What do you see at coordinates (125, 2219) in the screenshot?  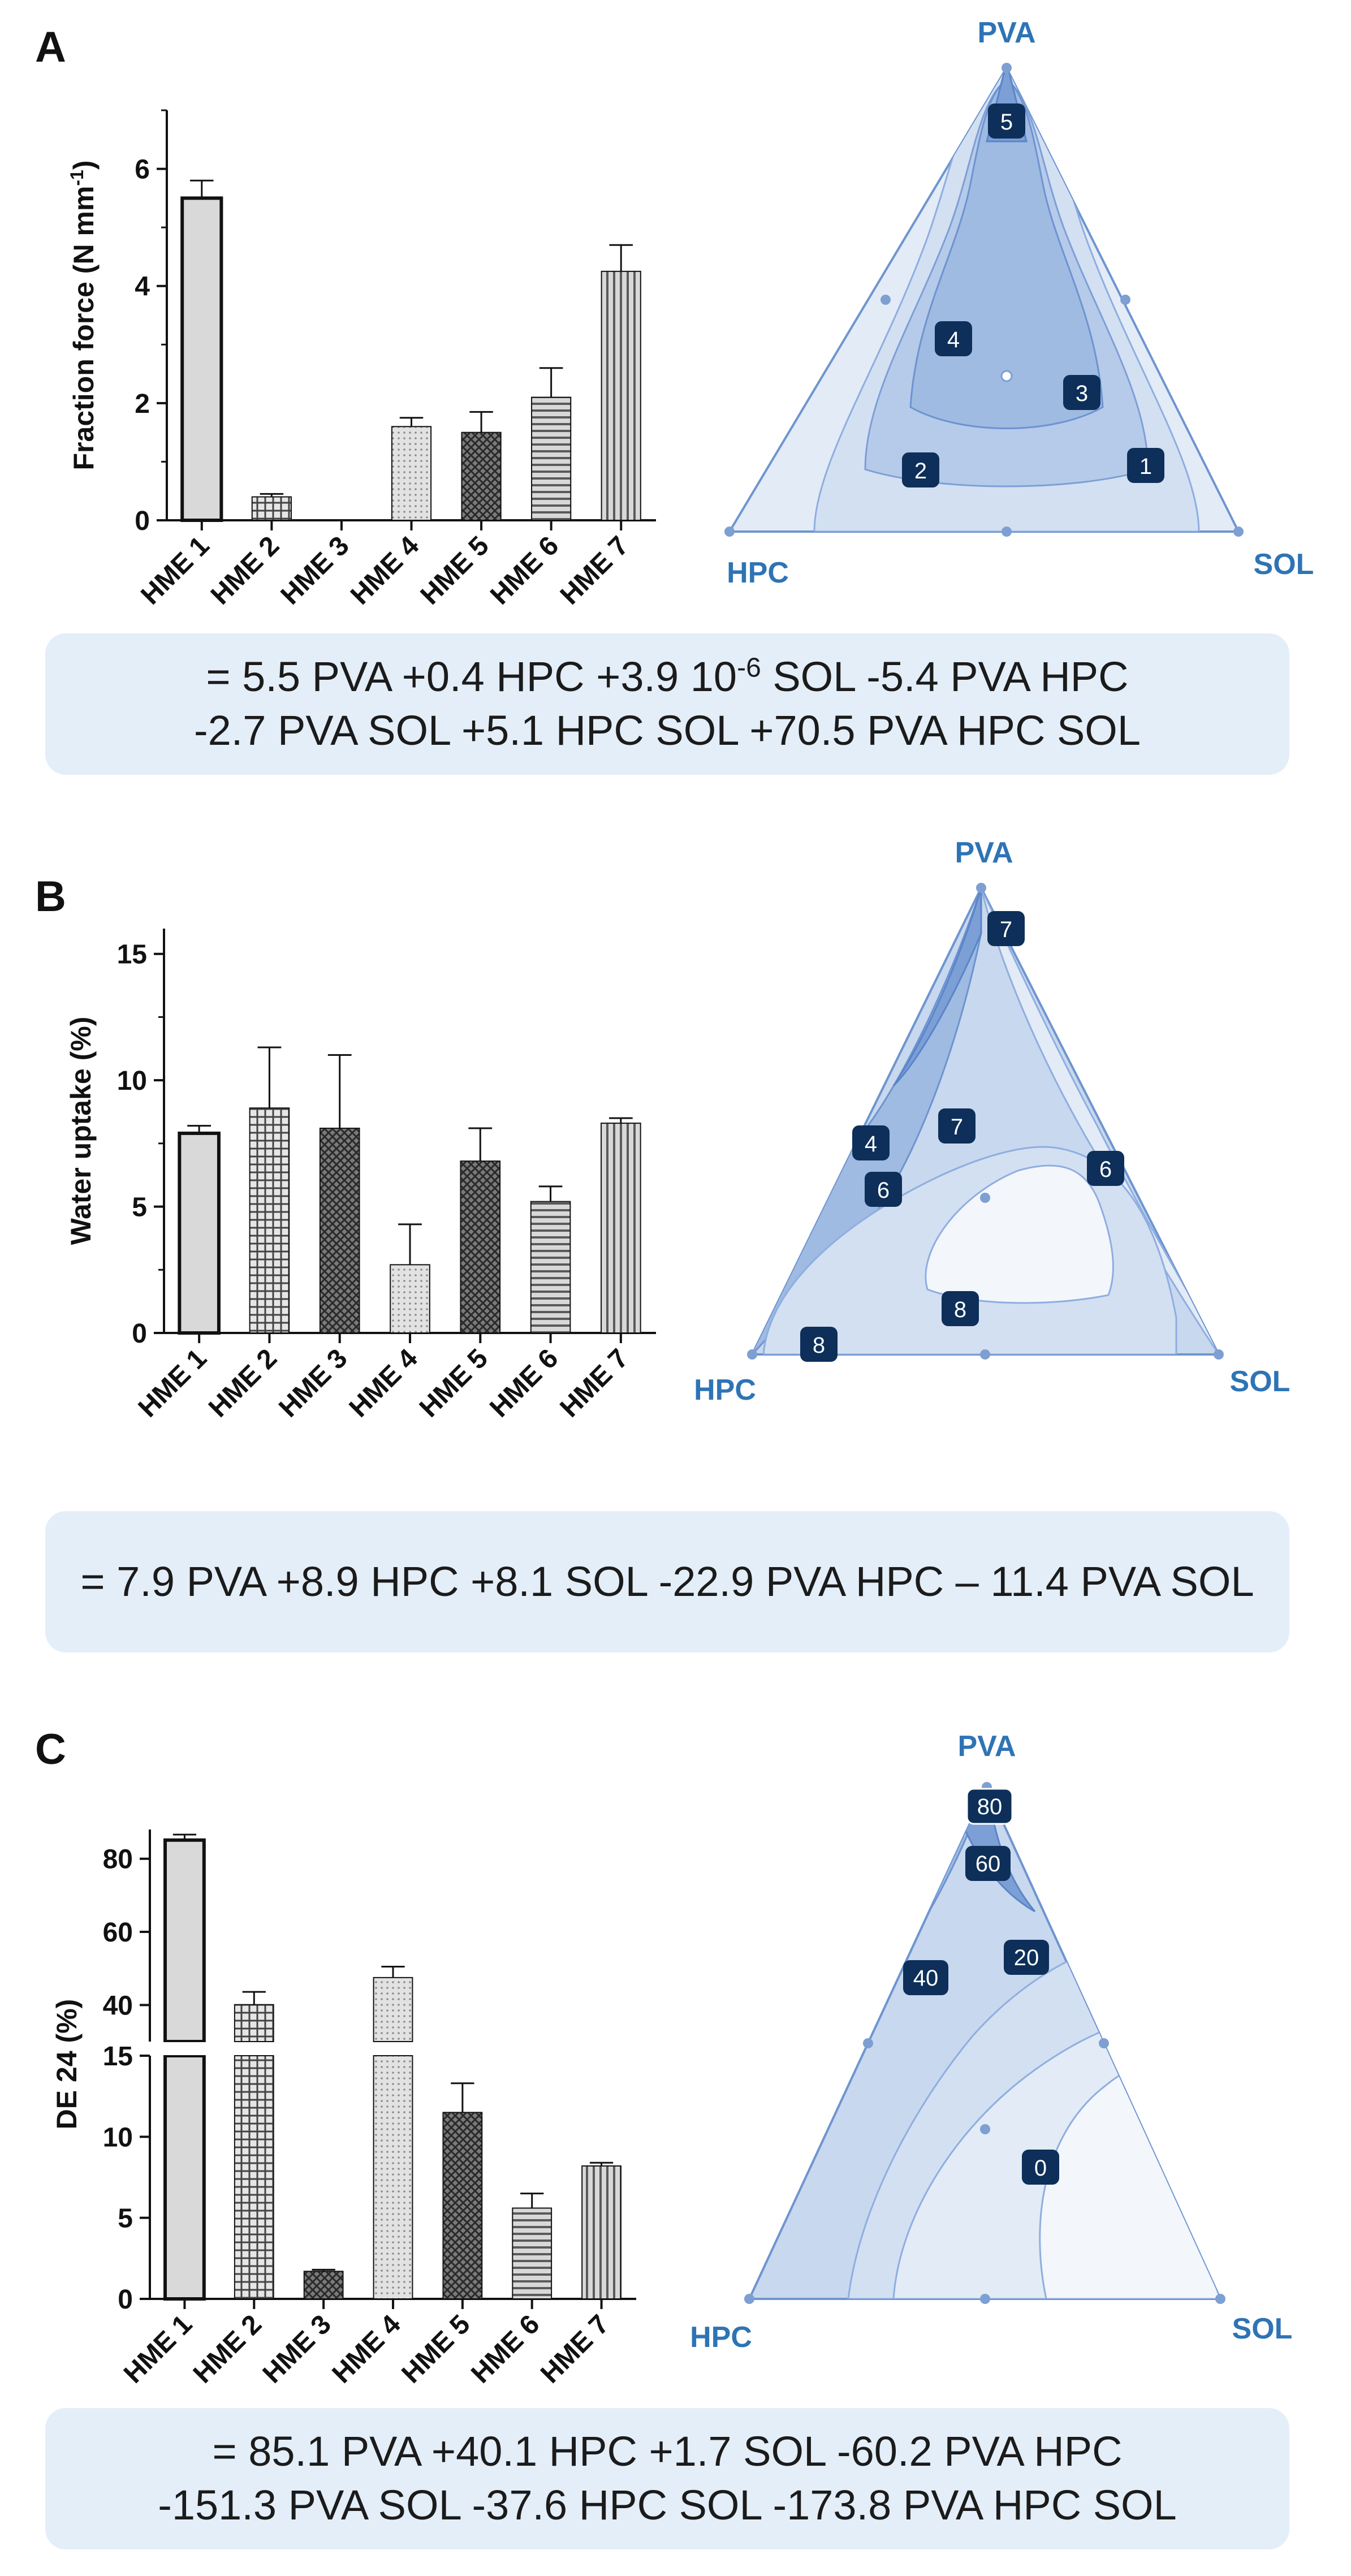 I see `y-tick-label: 5` at bounding box center [125, 2219].